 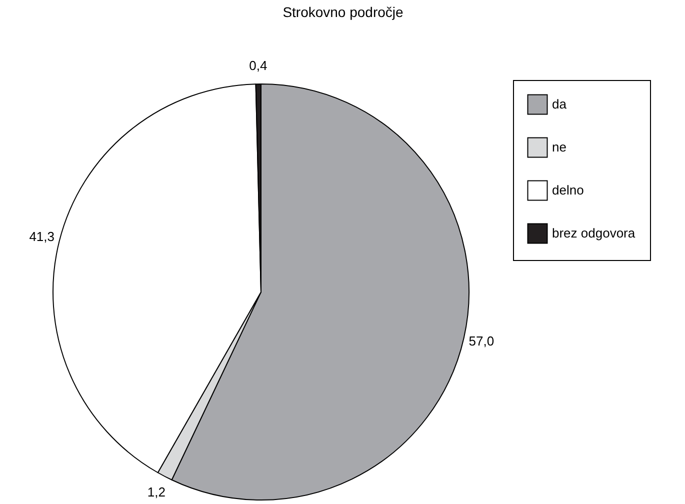 What do you see at coordinates (560, 104) in the screenshot?
I see `legend-label: da` at bounding box center [560, 104].